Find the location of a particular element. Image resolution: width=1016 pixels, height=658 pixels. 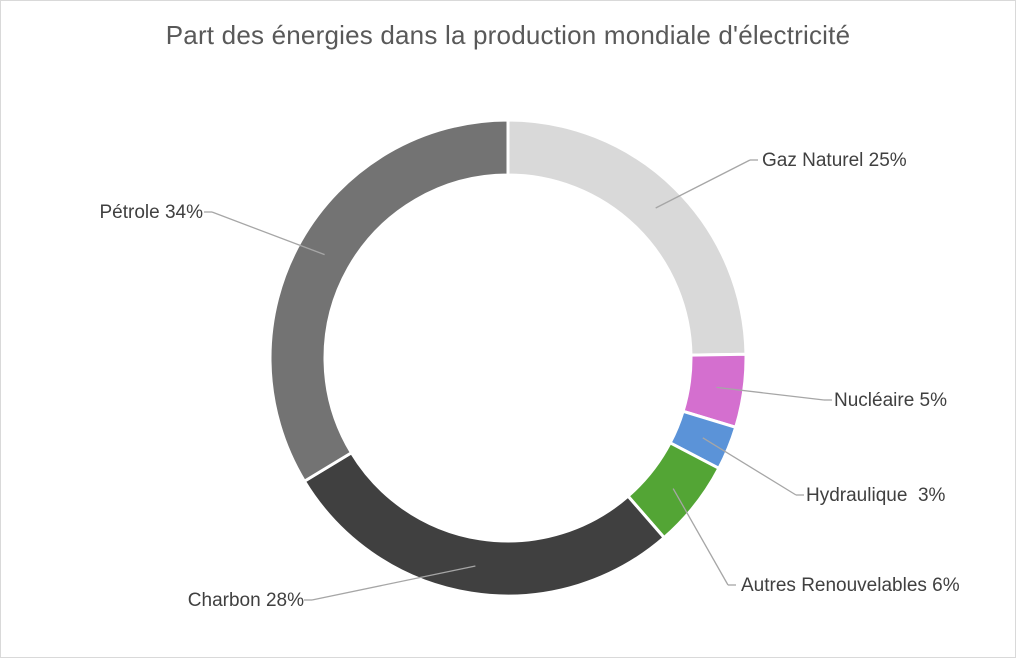

leader-line-autres-renouvelables is located at coordinates (700, 537).